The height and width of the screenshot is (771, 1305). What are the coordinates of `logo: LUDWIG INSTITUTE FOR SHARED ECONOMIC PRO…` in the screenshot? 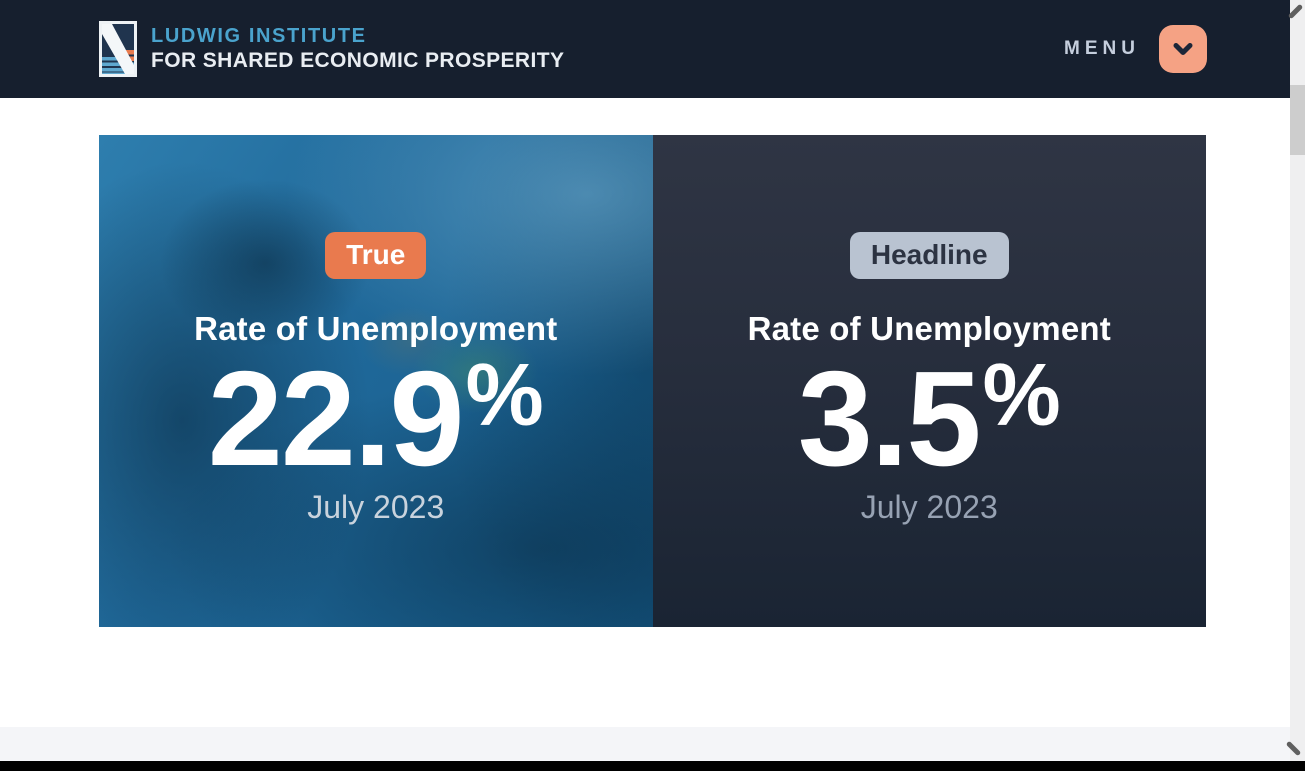 It's located at (331, 49).